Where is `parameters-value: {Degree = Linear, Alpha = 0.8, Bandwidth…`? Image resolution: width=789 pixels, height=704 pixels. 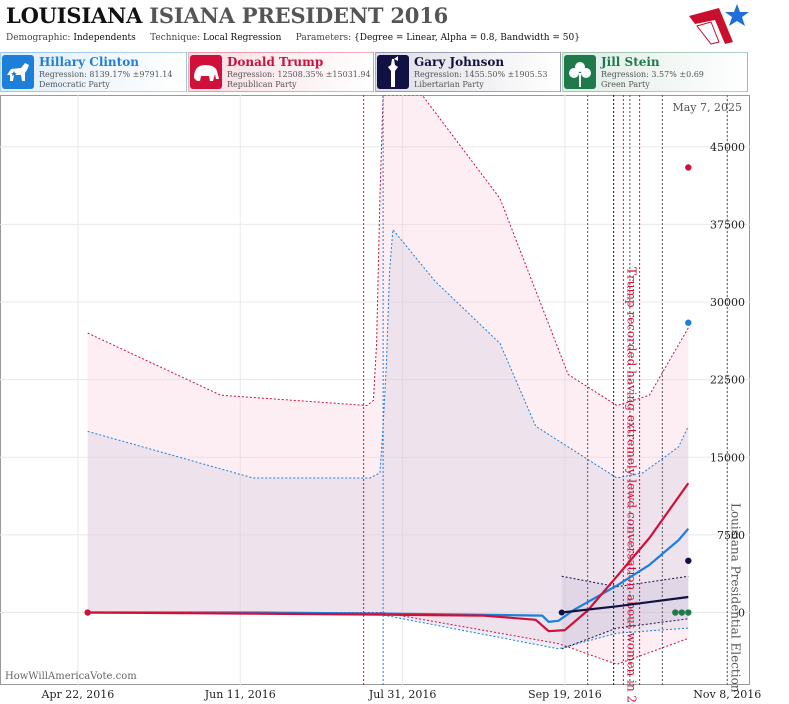
parameters-value: {Degree = Linear, Alpha = 0.8, Bandwidth… is located at coordinates (467, 38).